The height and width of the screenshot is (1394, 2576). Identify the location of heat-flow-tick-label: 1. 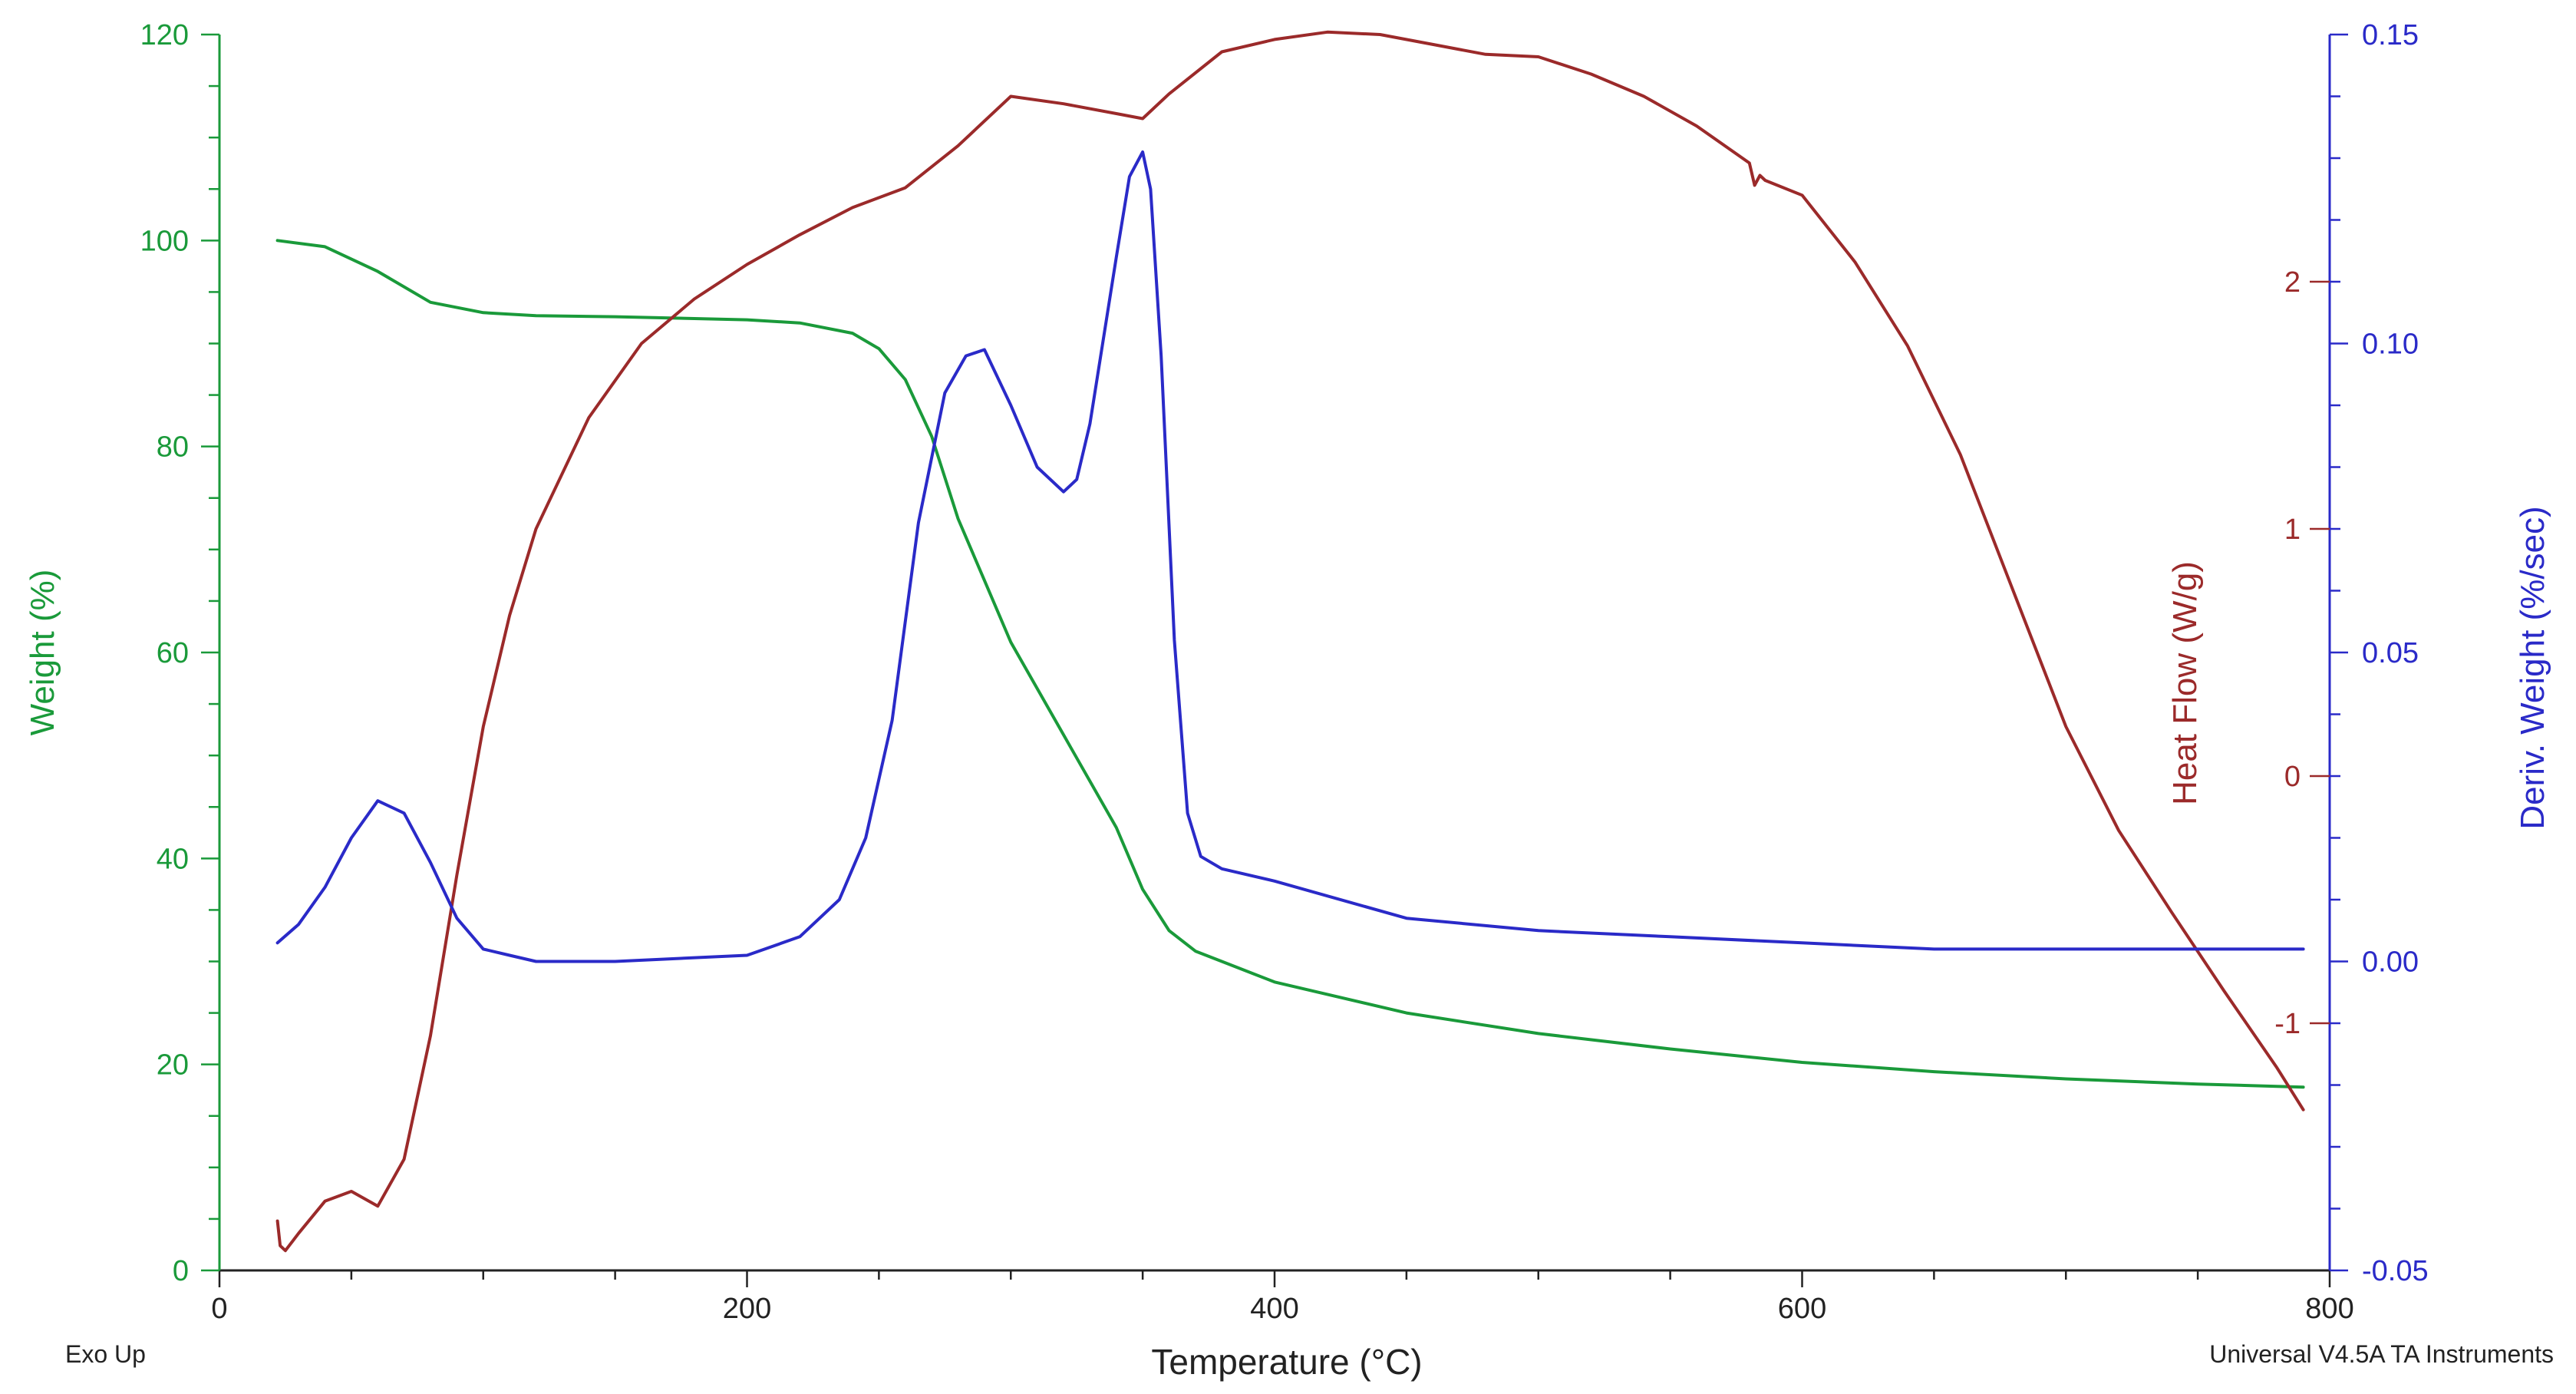
(2292, 530).